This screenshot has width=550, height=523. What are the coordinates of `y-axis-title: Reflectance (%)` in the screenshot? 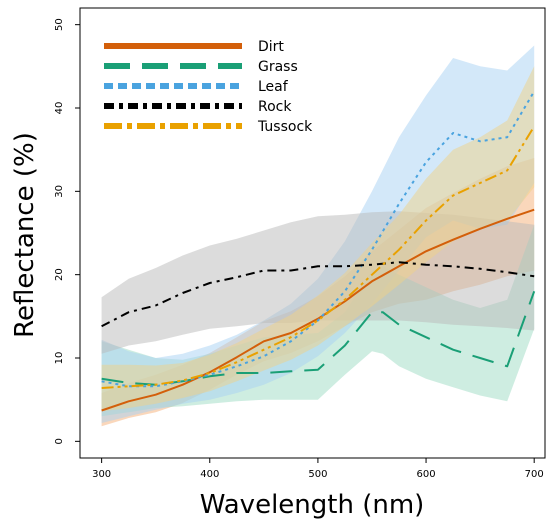 It's located at (25, 235).